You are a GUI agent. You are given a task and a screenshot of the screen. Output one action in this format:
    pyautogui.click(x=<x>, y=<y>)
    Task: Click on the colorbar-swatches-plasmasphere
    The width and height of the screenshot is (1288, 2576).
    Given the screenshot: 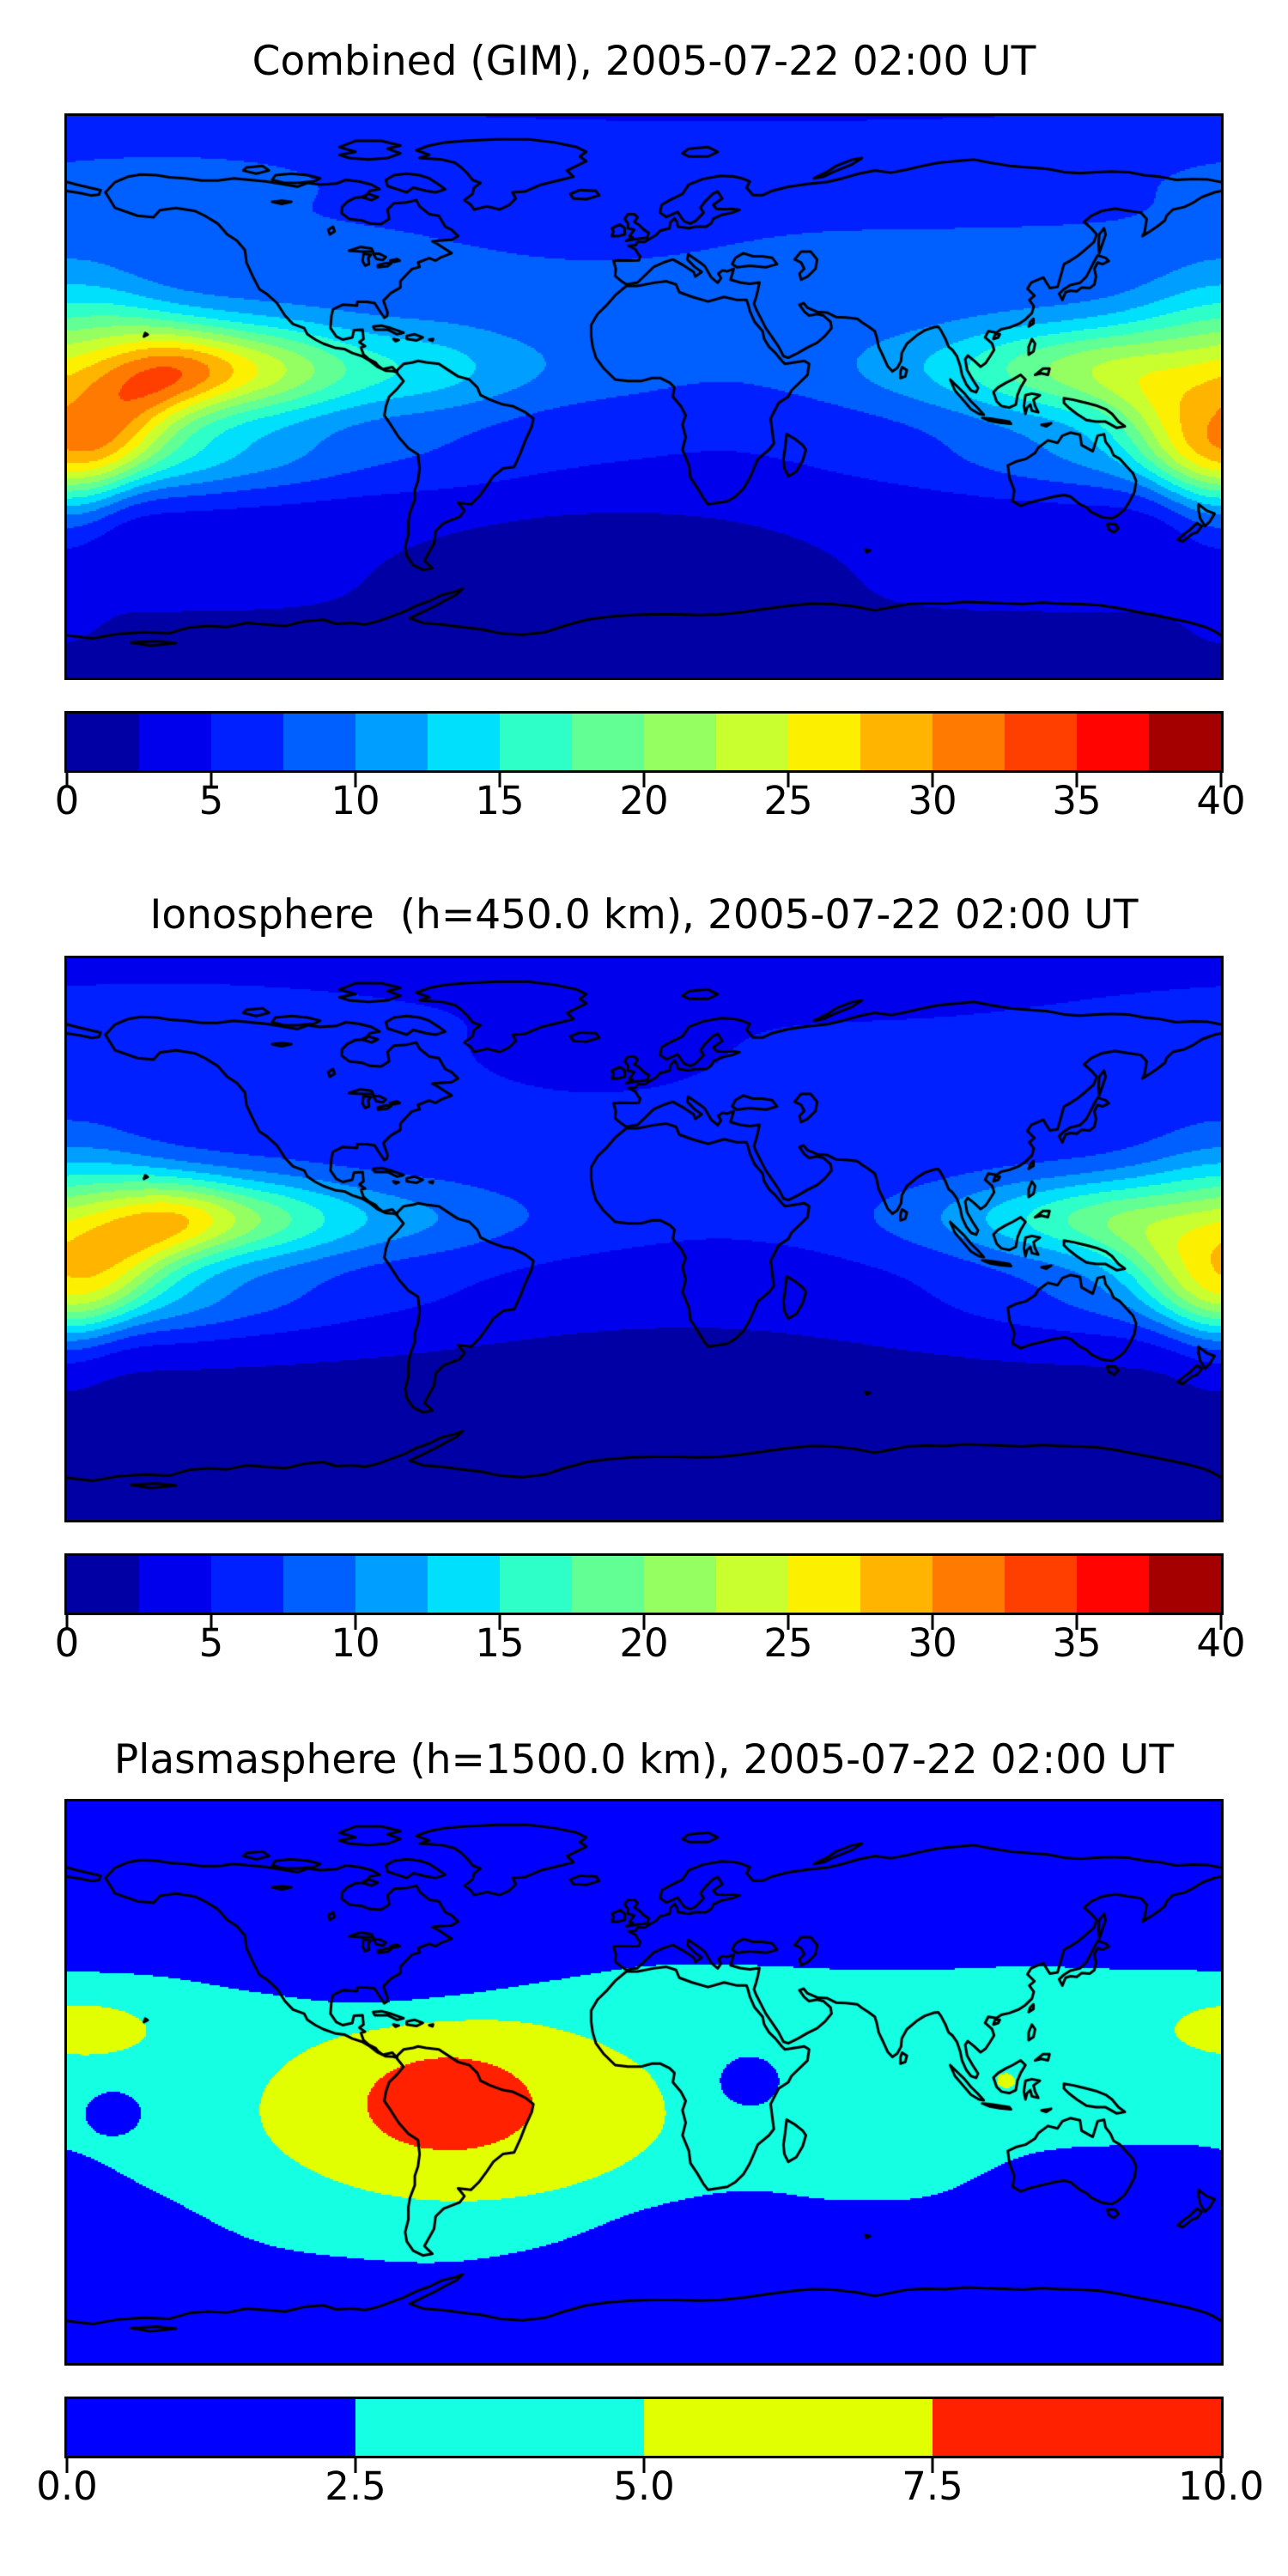 What is the action you would take?
    pyautogui.click(x=644, y=2427)
    